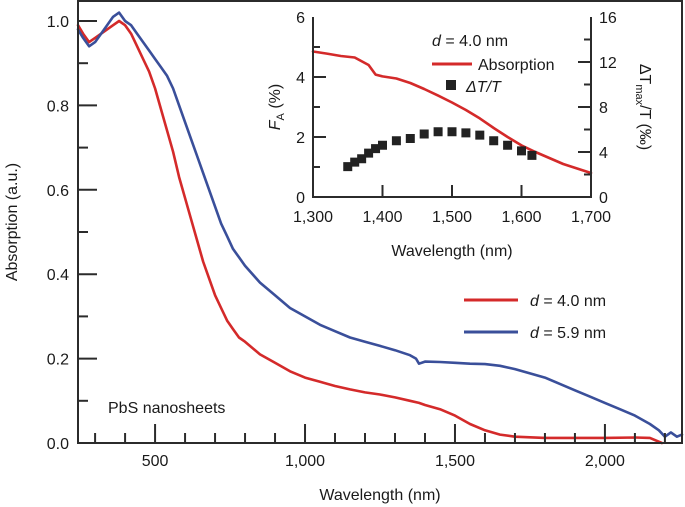  I want to click on inset-series-group, so click(452, 112).